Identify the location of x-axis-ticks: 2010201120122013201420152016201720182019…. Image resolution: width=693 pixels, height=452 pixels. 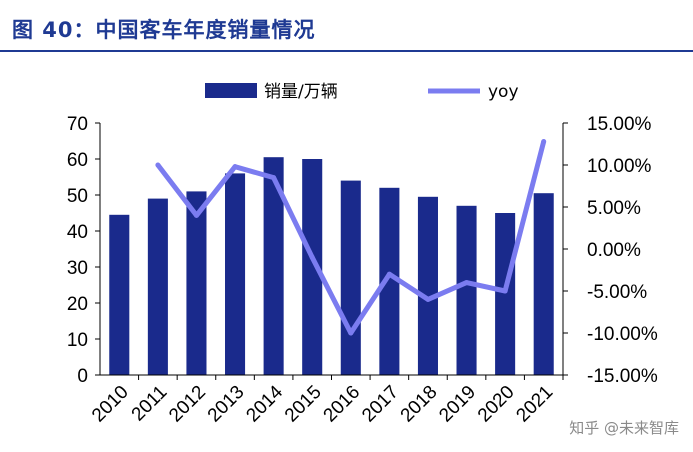
(326, 401).